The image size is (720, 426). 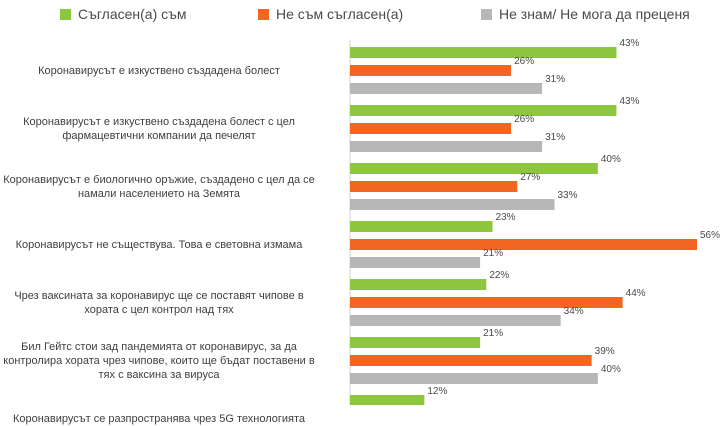 I want to click on value-label-disagree-6: 39%, so click(x=605, y=351).